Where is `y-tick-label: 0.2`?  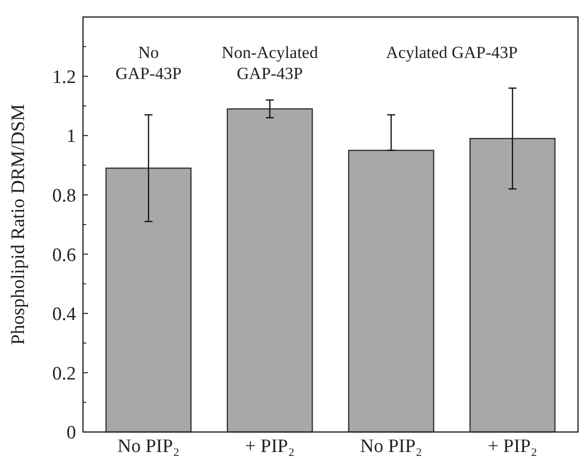 y-tick-label: 0.2 is located at coordinates (64, 373).